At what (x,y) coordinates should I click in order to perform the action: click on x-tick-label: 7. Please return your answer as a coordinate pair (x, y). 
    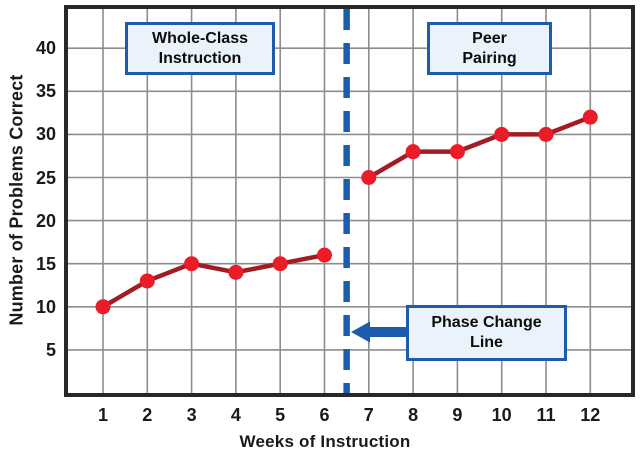
    Looking at the image, I should click on (368, 415).